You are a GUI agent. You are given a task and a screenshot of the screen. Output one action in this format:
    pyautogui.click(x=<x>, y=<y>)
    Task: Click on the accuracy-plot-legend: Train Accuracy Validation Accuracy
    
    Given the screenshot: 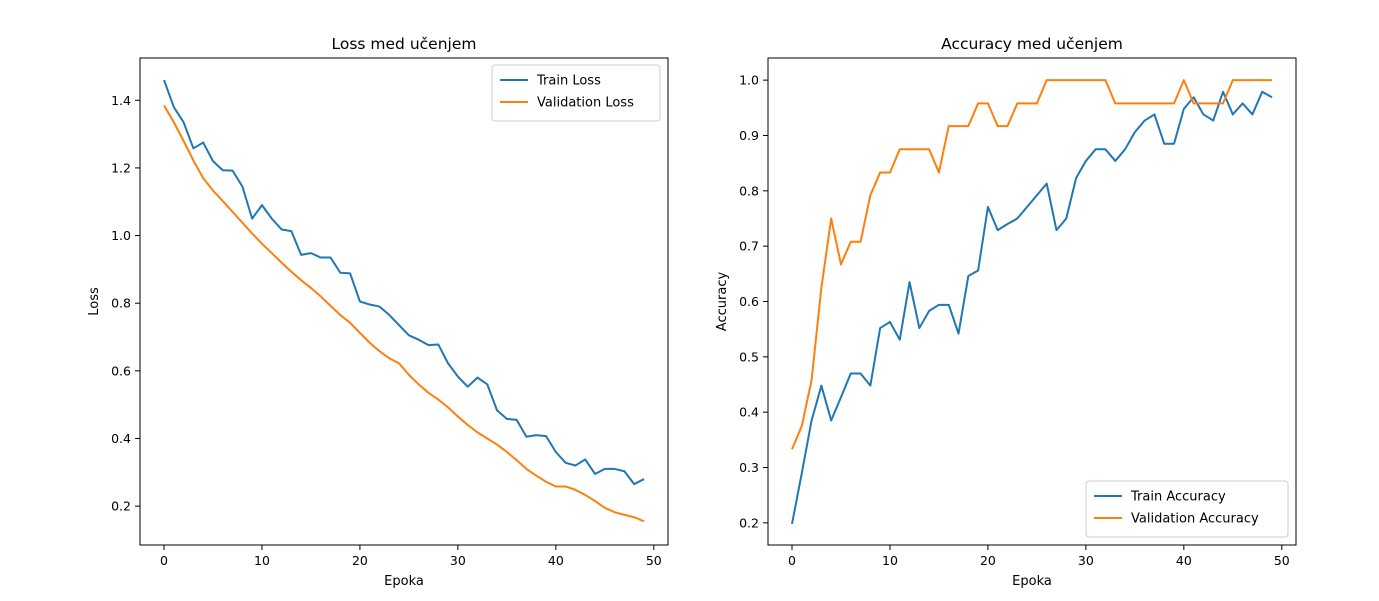 What is the action you would take?
    pyautogui.click(x=1187, y=509)
    